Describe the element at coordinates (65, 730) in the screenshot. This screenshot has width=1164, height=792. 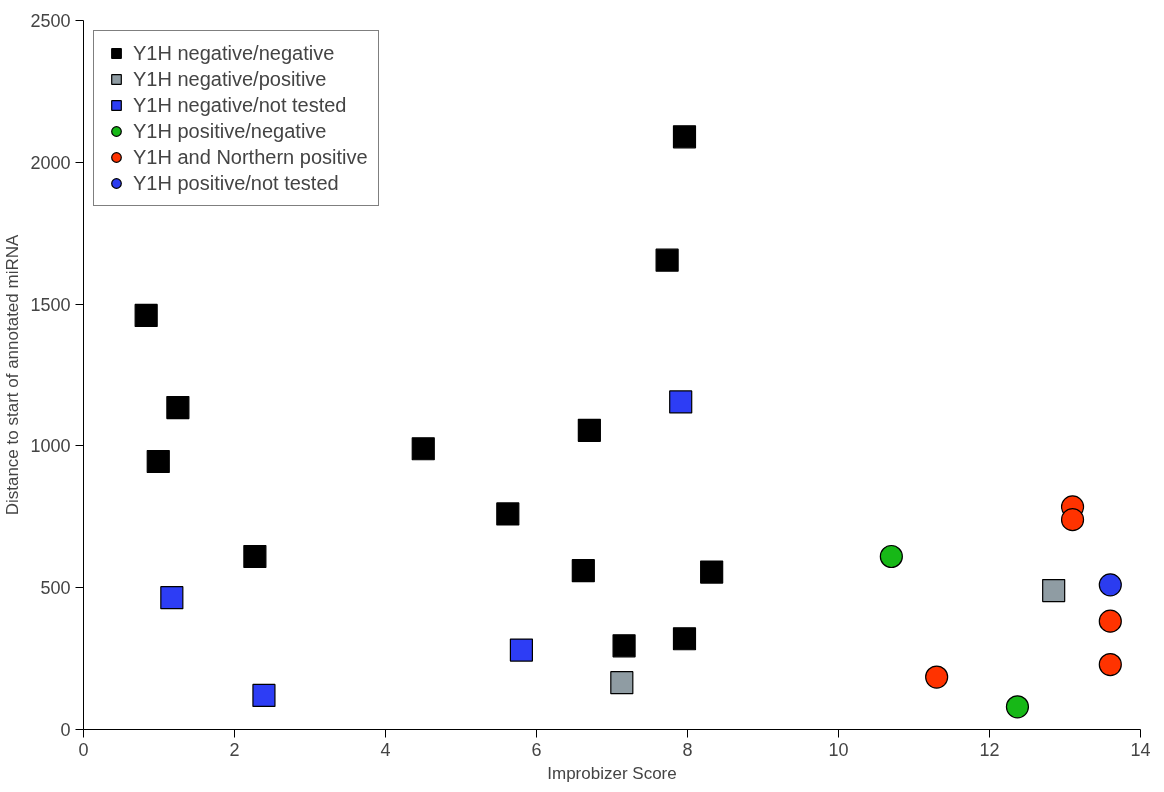
I see `y-tick-label: 0` at that location.